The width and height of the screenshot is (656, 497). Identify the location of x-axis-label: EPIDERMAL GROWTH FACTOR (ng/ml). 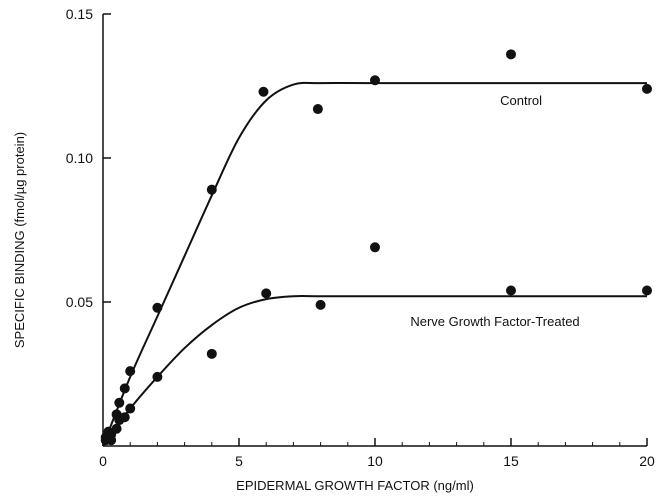
(355, 485).